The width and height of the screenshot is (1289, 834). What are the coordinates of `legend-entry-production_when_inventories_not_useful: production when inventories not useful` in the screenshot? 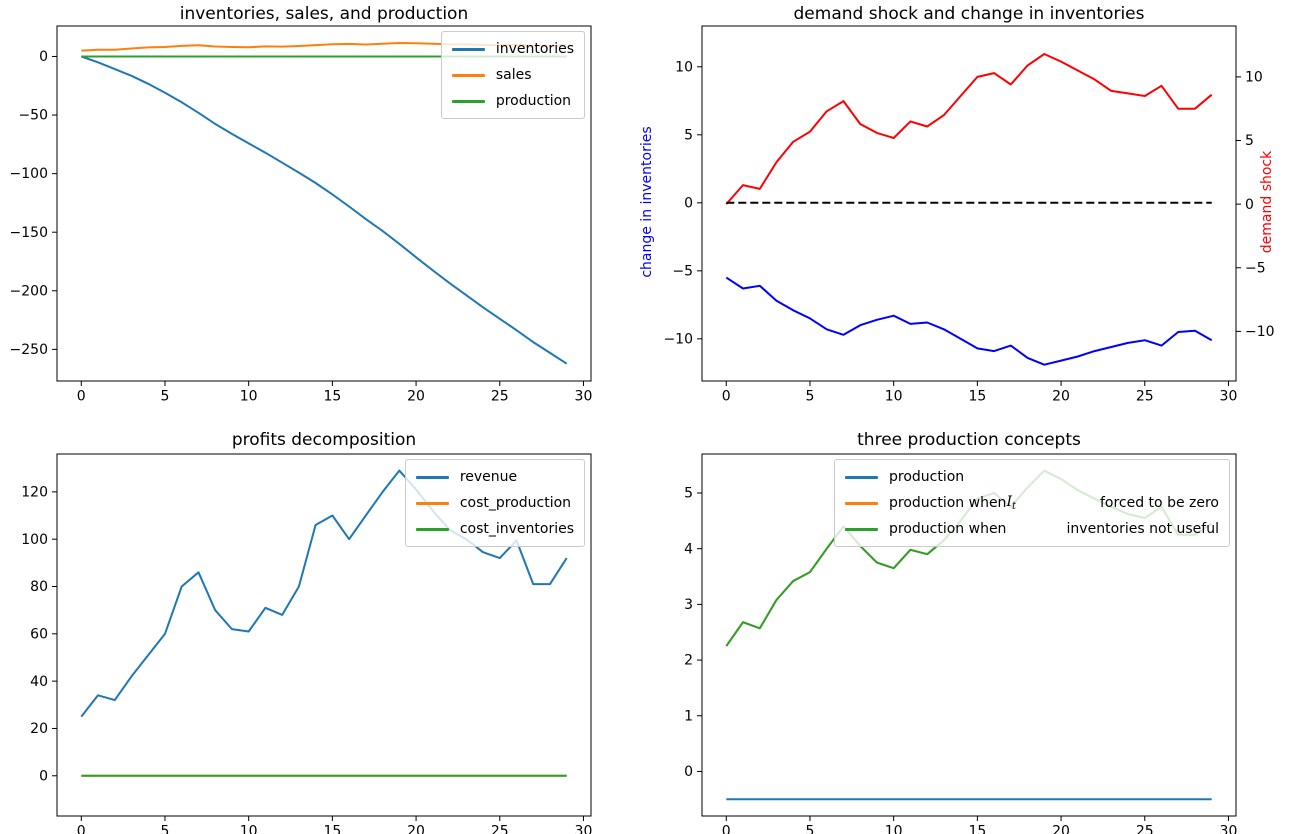 It's located at (1032, 529).